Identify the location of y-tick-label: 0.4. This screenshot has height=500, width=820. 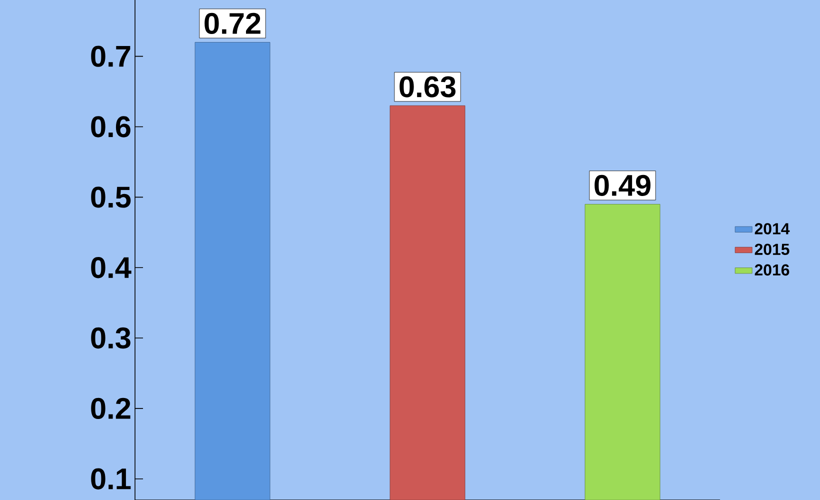
(111, 267).